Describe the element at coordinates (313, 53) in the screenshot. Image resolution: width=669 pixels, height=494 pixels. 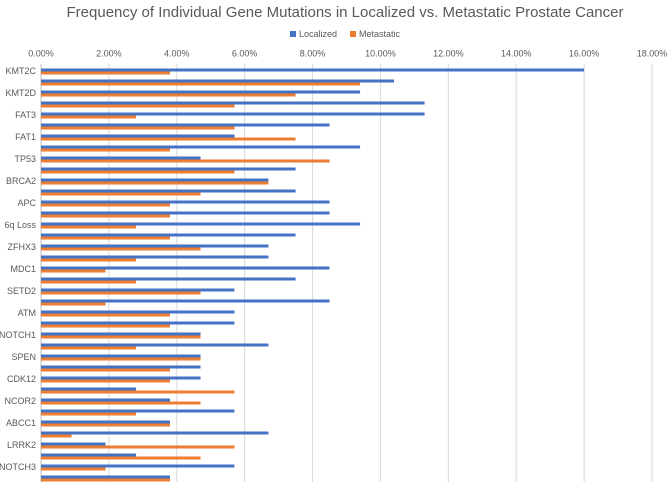
I see `x-tick-label: 8.00%` at that location.